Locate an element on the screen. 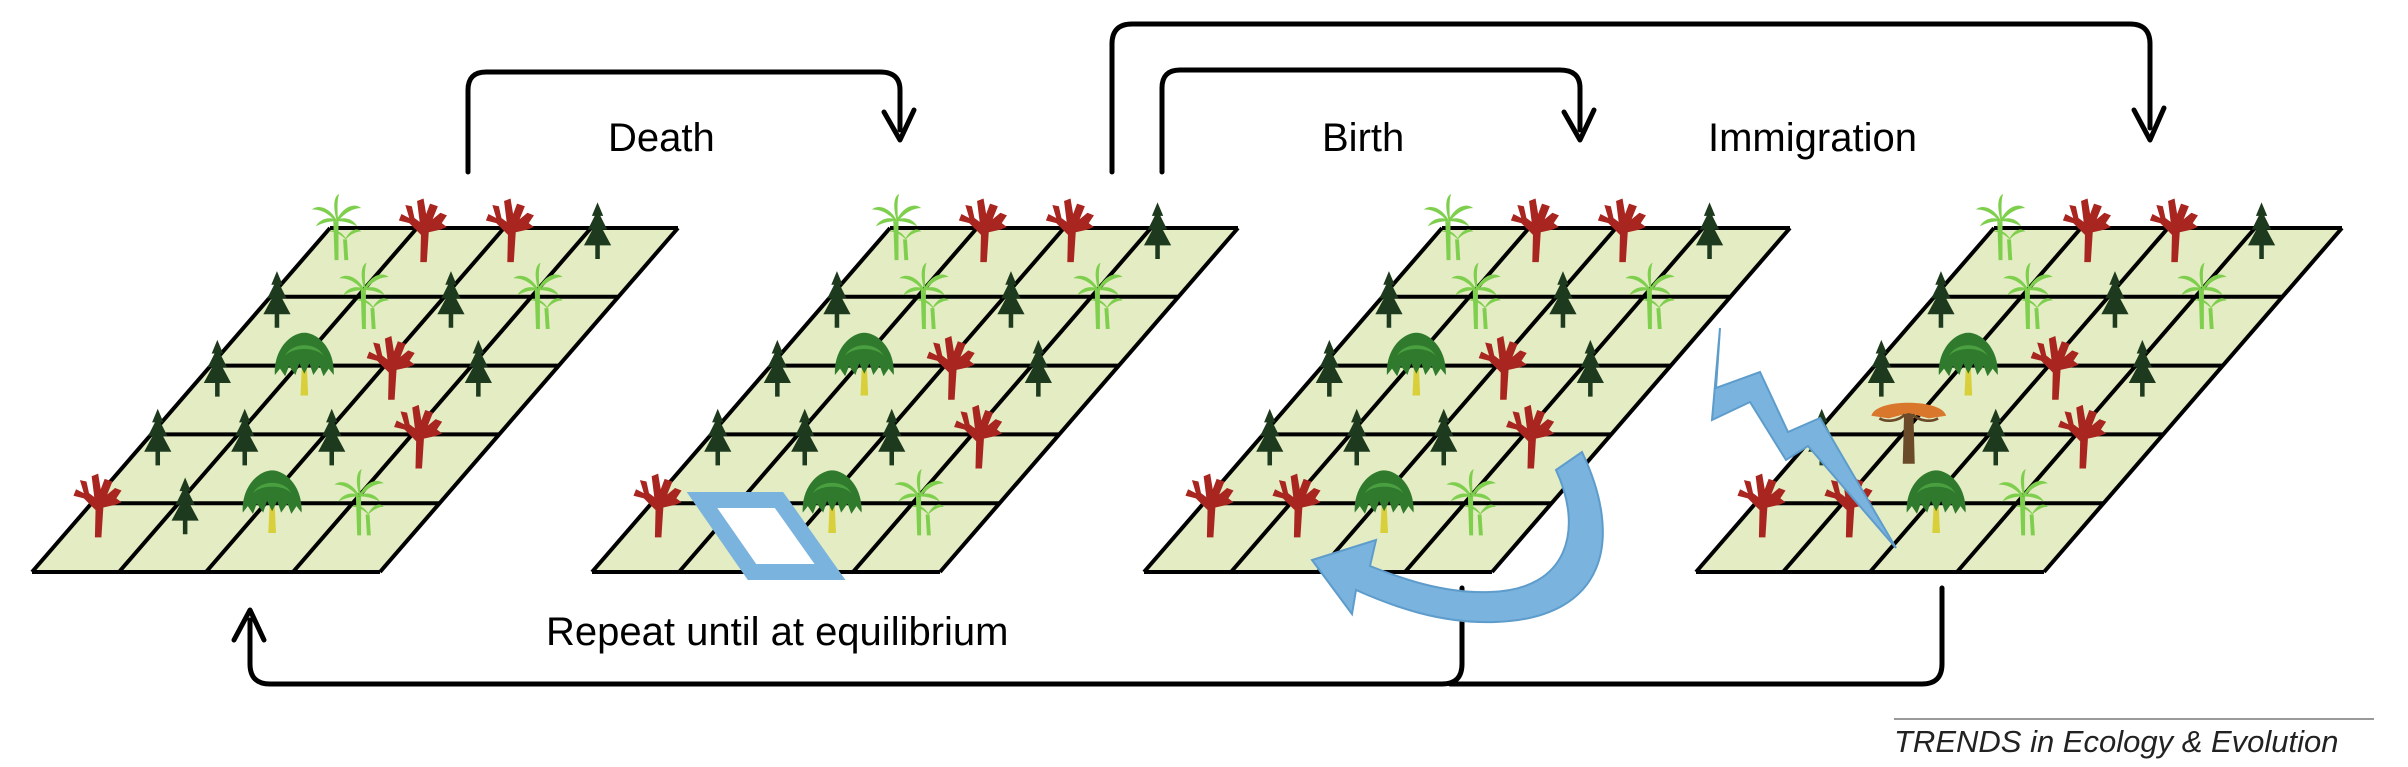  immigration-label: Immigration is located at coordinates (1812, 138).